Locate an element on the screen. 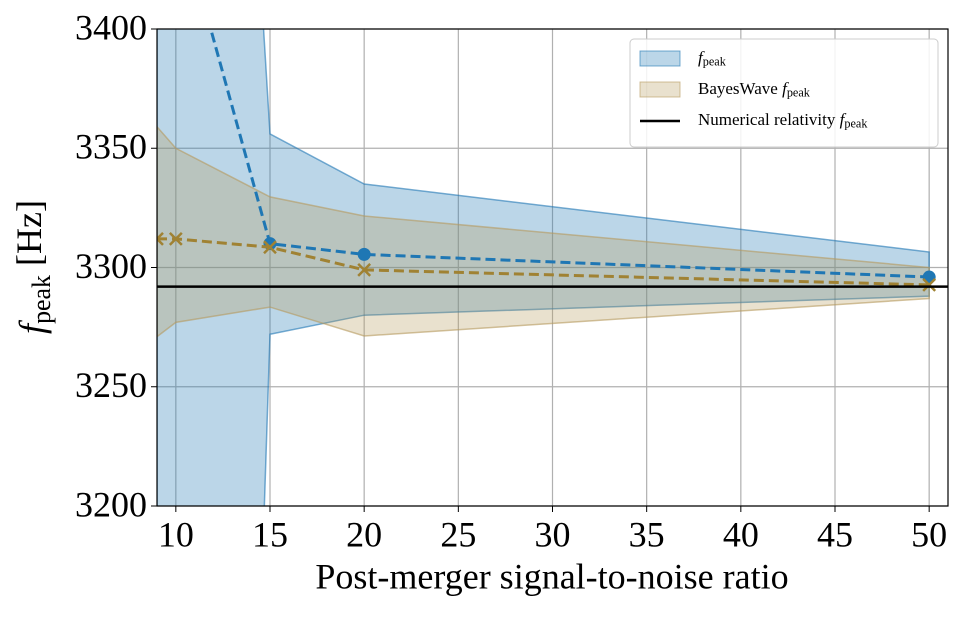  x-tick-label: 20 is located at coordinates (364, 534).